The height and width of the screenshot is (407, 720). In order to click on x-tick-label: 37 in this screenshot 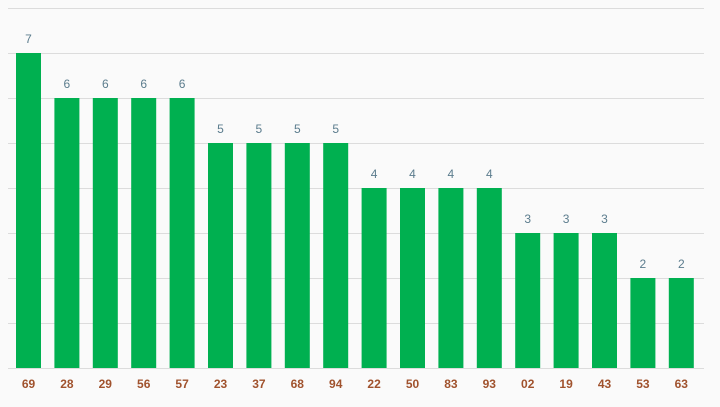, I will do `click(259, 384)`.